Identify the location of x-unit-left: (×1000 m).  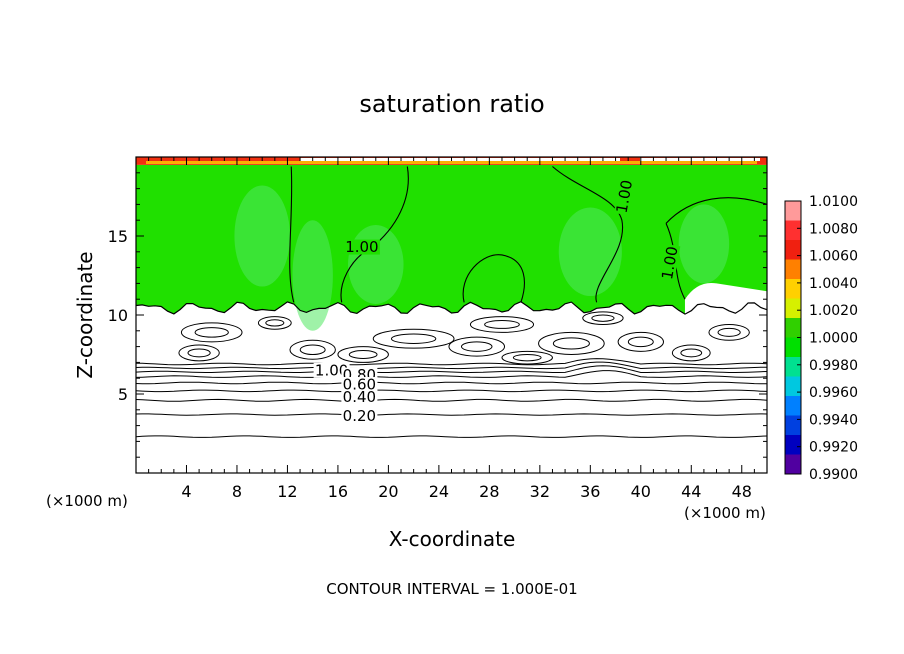
(87, 501).